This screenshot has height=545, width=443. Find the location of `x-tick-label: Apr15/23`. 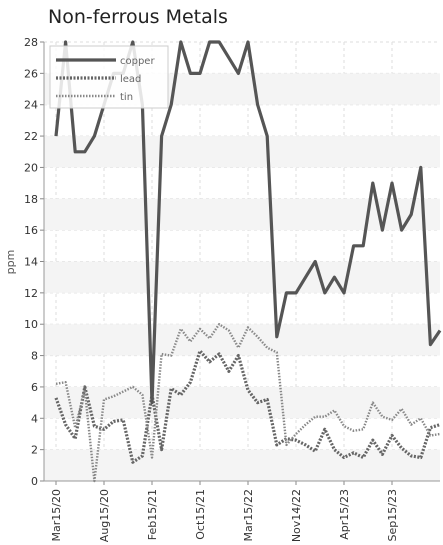

x-tick-label: Apr15/23 is located at coordinates (344, 514).